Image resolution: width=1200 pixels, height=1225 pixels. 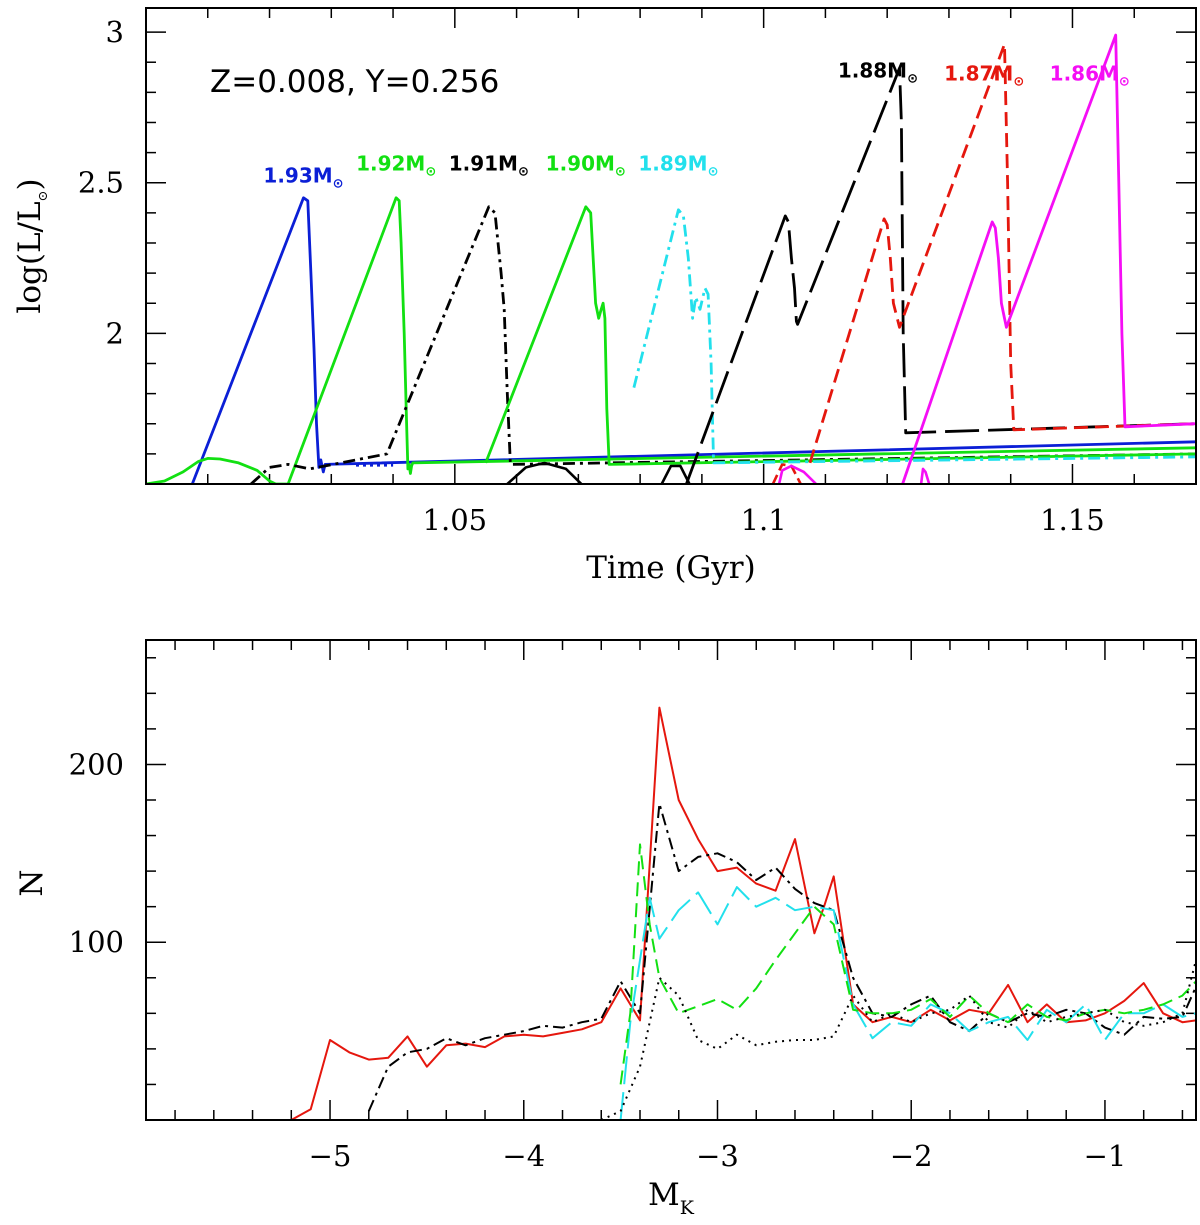 What do you see at coordinates (115, 333) in the screenshot?
I see `y-tick-label: 2` at bounding box center [115, 333].